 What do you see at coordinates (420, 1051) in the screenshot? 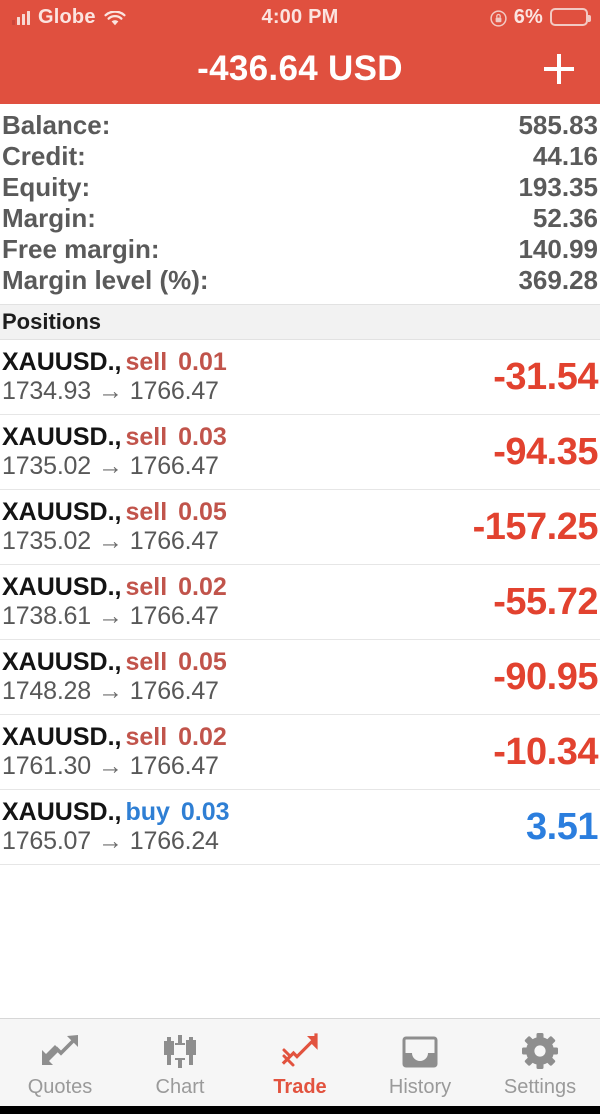
I see `inbox-tray-icon` at bounding box center [420, 1051].